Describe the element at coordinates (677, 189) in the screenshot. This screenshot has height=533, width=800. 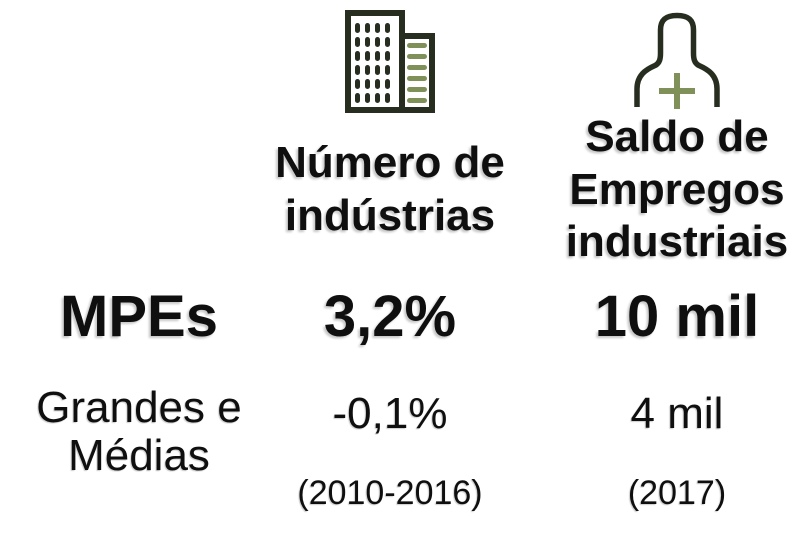
I see `column-header-empregos: Saldo de Empregos industriais` at that location.